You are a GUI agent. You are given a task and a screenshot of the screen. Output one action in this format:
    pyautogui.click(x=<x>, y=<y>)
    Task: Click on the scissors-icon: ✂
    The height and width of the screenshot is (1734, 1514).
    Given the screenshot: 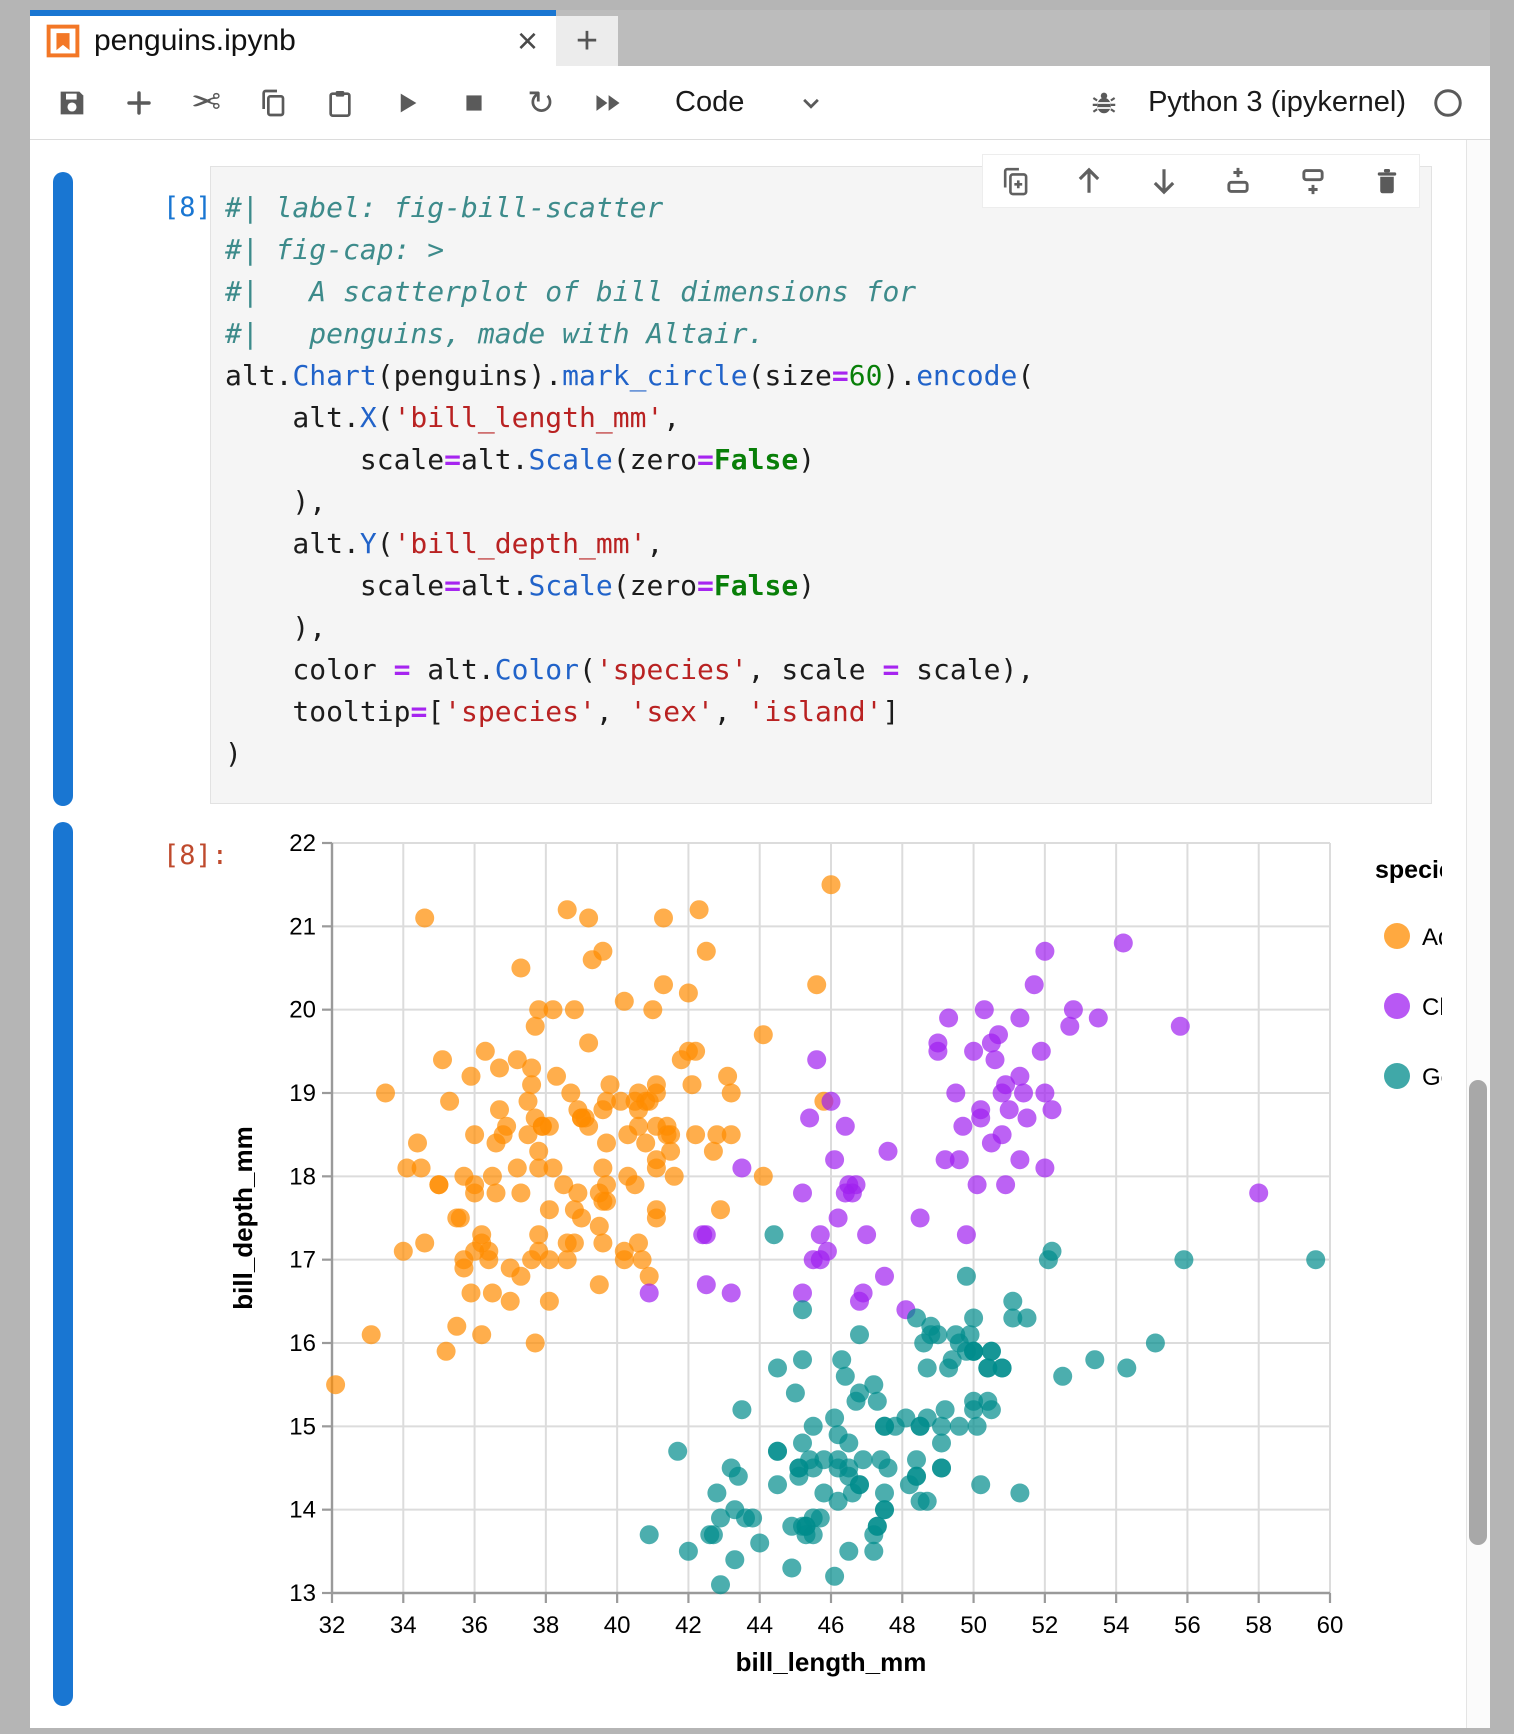 What is the action you would take?
    pyautogui.click(x=206, y=102)
    